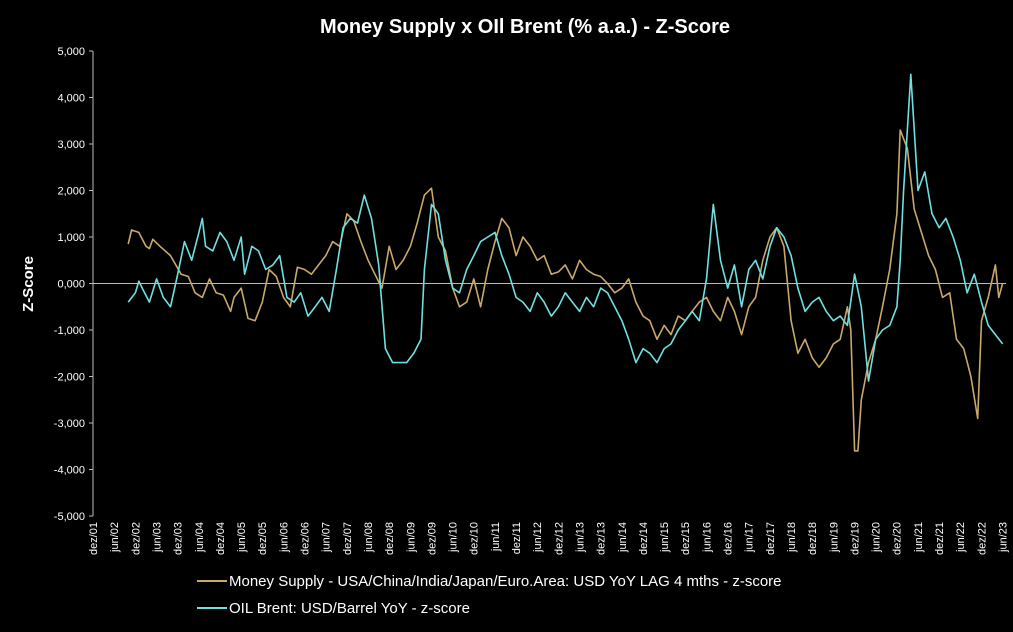 The image size is (1013, 632). Describe the element at coordinates (898, 538) in the screenshot. I see `x-tick-label: dez/20` at that location.